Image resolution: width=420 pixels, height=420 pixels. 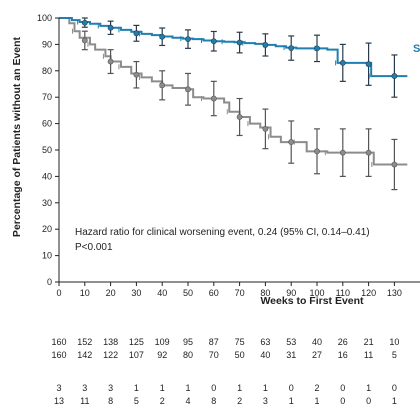 What do you see at coordinates (188, 342) in the screenshot?
I see `risk-table-cell: 95` at bounding box center [188, 342].